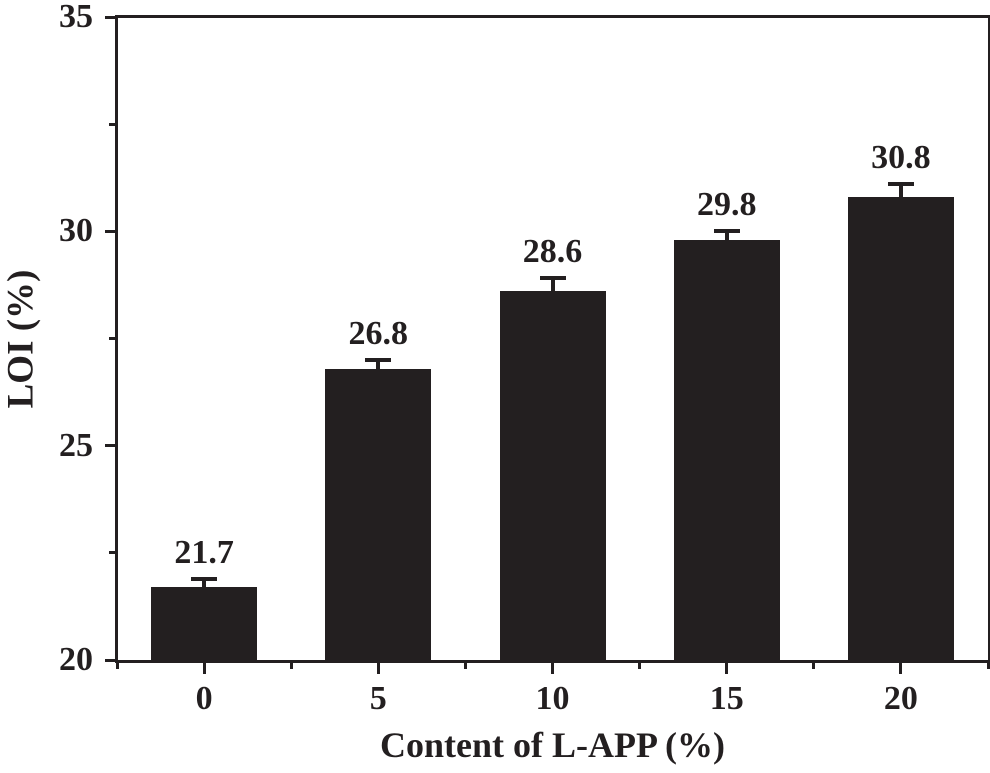  What do you see at coordinates (900, 698) in the screenshot?
I see `x-tick-label: 20` at bounding box center [900, 698].